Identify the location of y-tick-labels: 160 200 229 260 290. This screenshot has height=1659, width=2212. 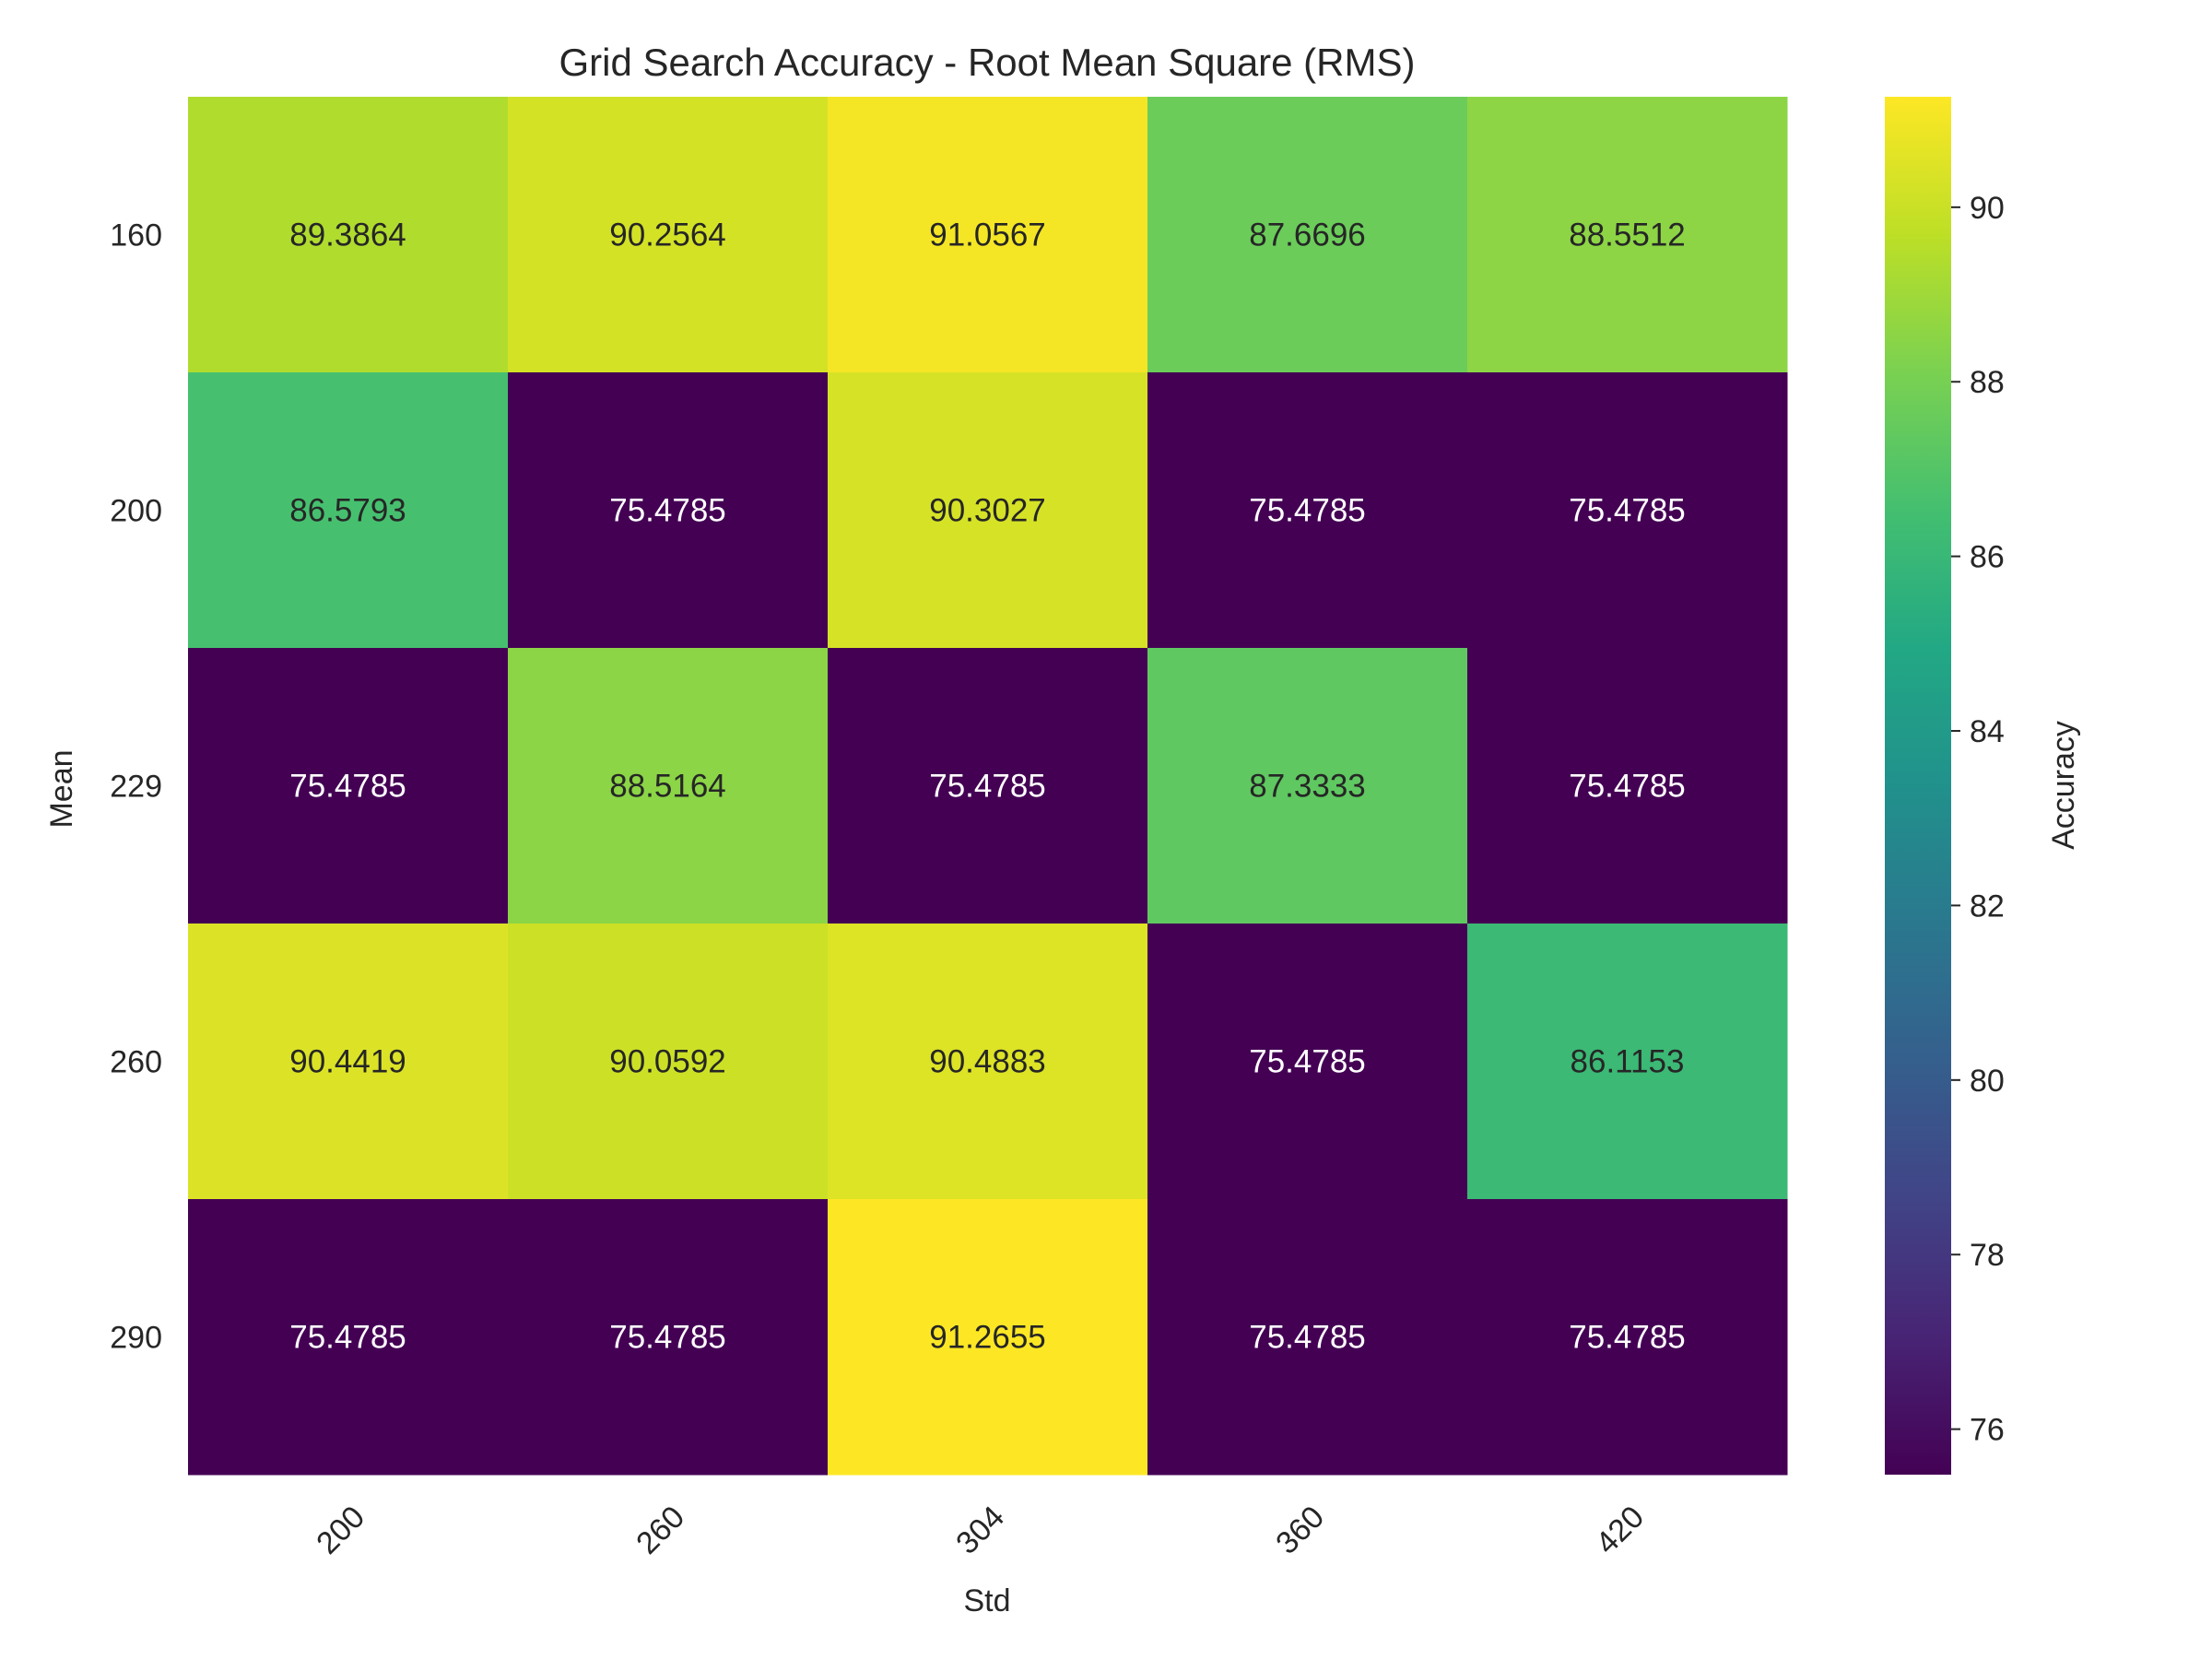
(136, 787).